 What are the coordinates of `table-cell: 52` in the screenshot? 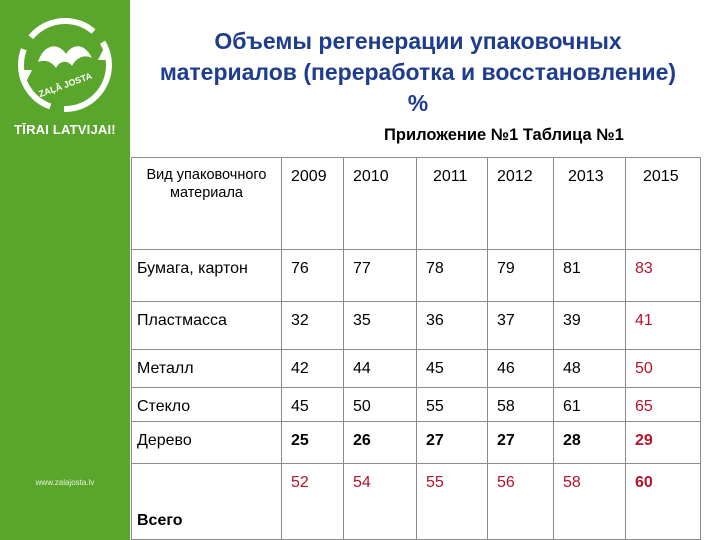 It's located at (312, 501).